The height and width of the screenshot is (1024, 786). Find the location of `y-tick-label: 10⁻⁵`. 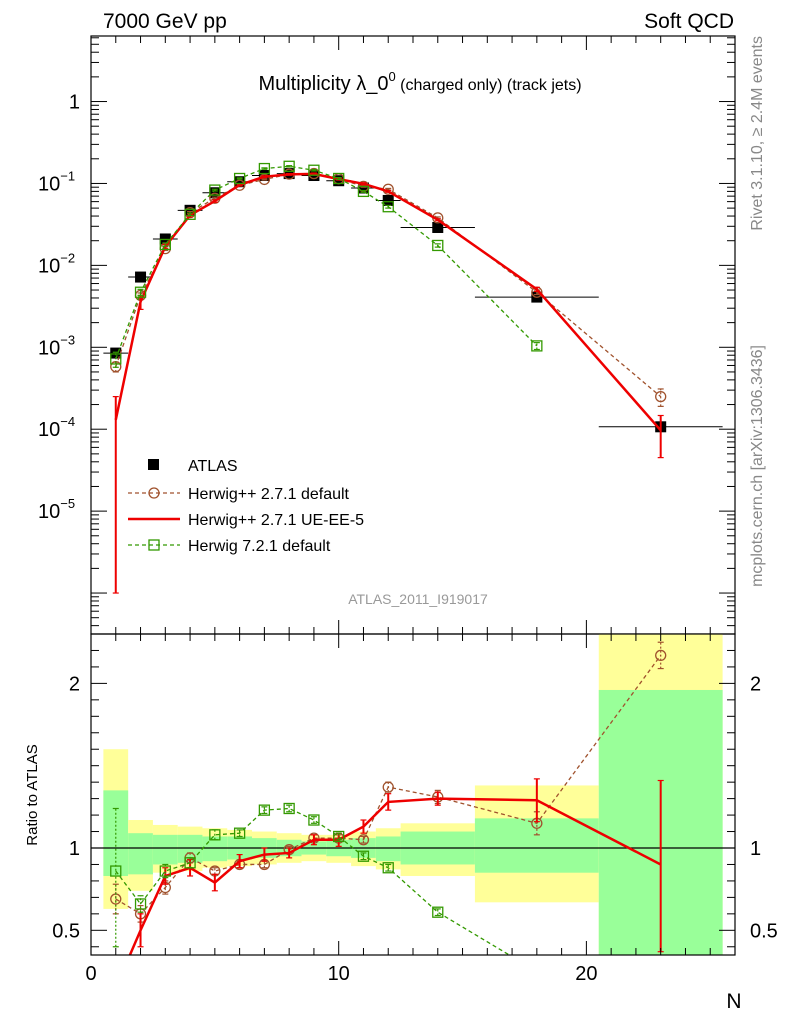

y-tick-label: 10⁻⁵ is located at coordinates (56, 509).